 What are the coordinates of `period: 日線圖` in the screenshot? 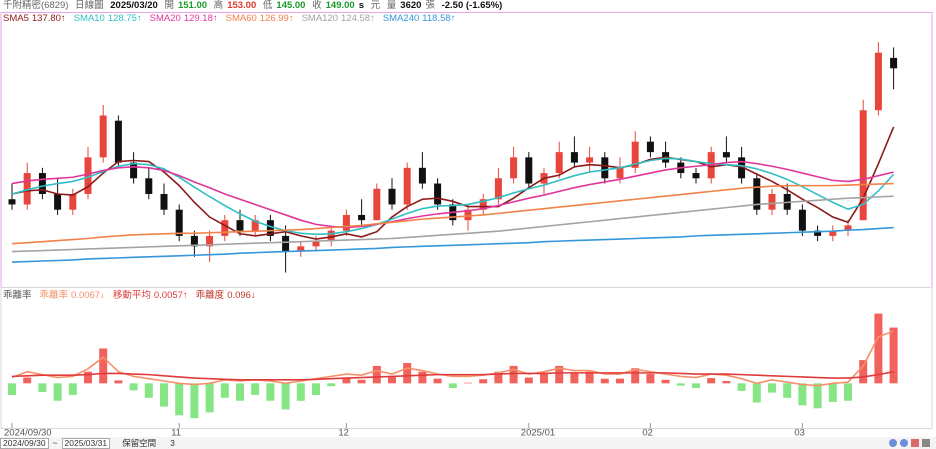 It's located at (89, 5).